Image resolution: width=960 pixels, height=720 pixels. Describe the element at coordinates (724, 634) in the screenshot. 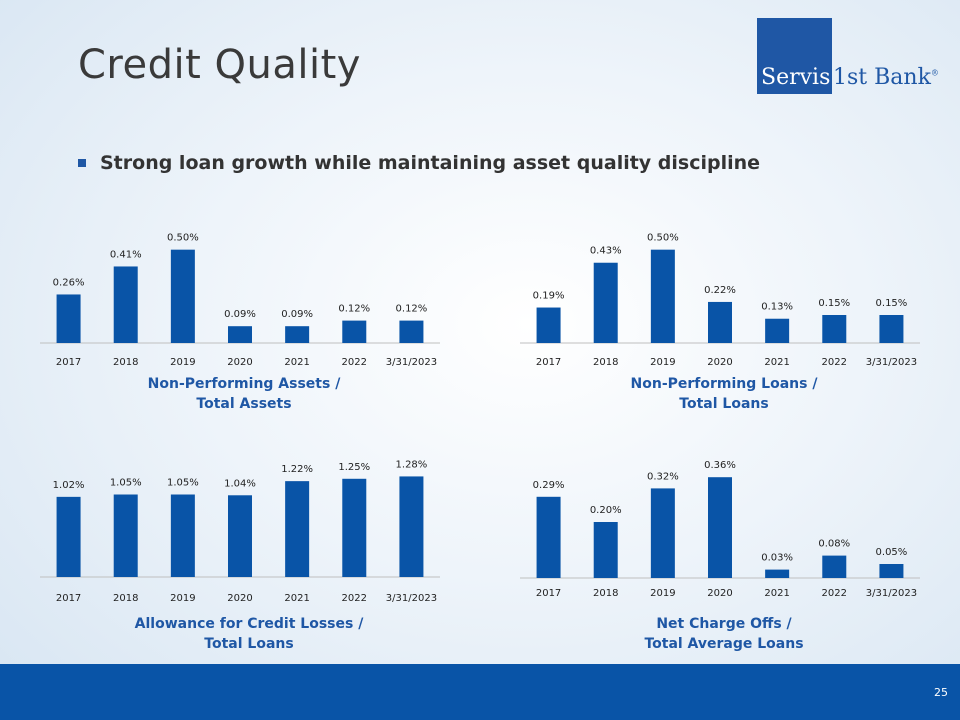

I see `chart-nco-title: Net Charge Offs / Total Average Loans` at that location.